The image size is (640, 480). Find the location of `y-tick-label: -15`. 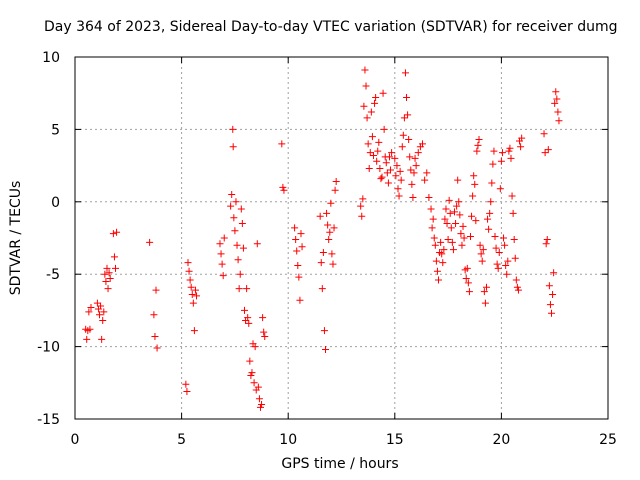

y-tick-label: -15 is located at coordinates (48, 420).